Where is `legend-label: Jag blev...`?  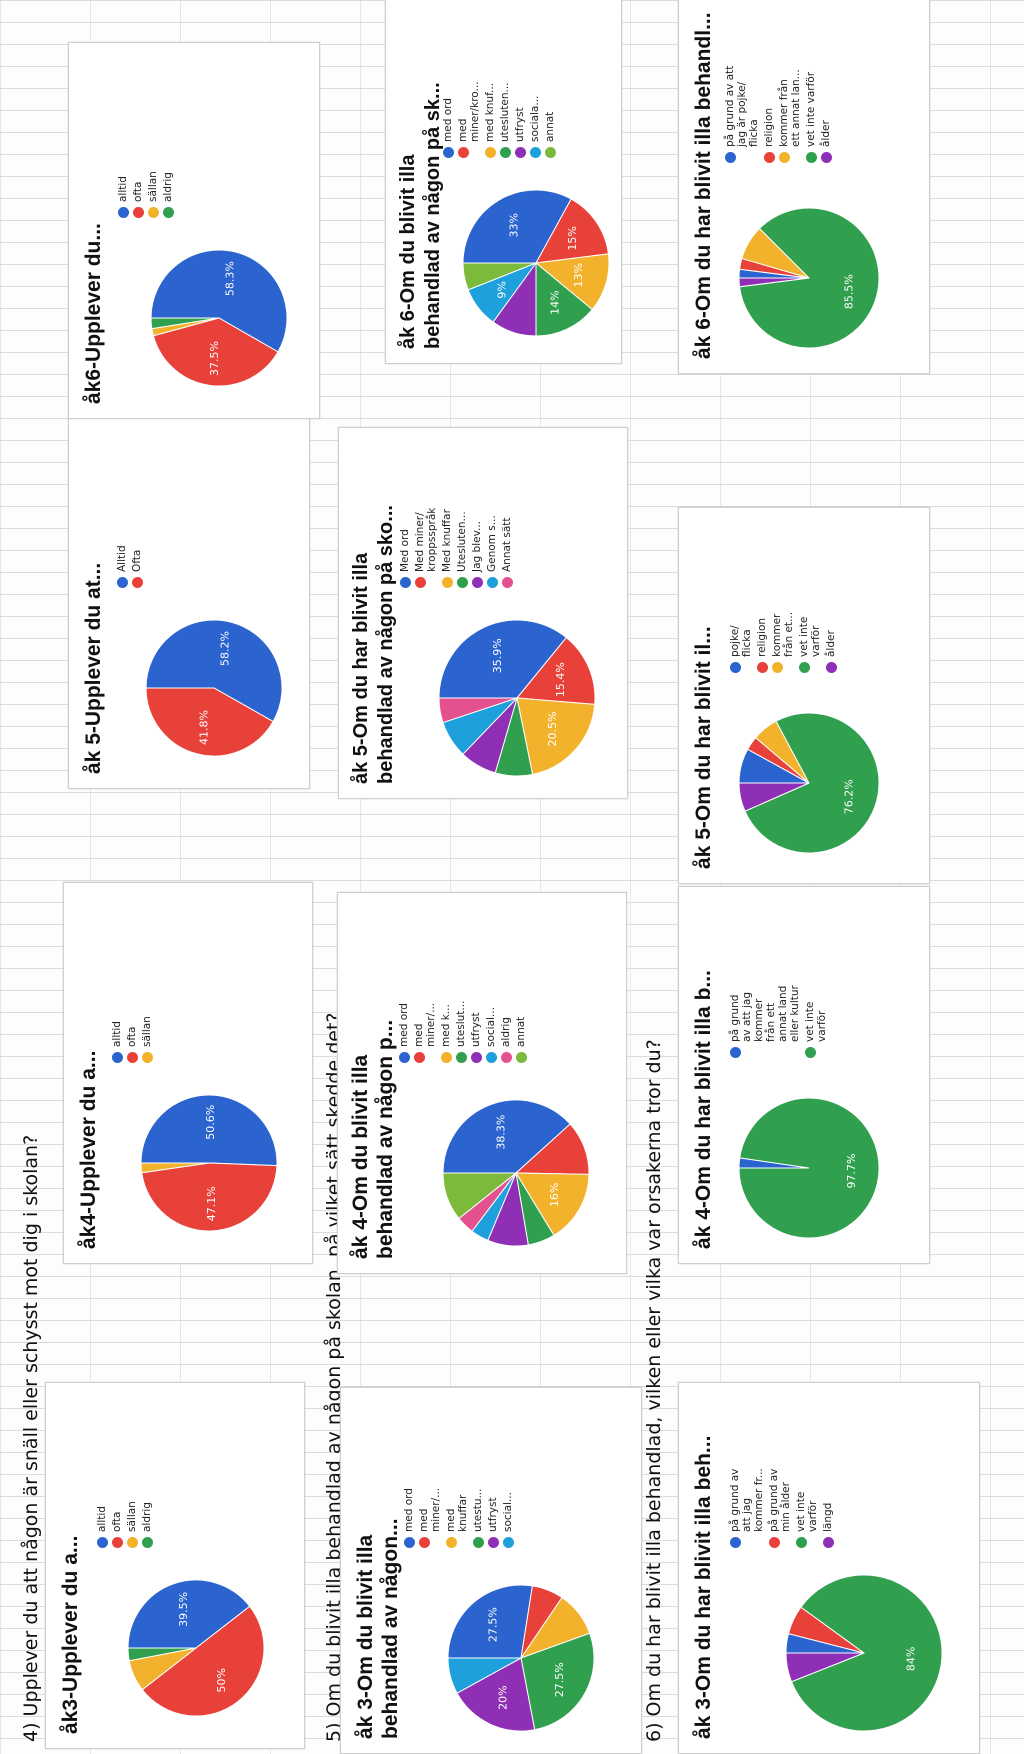 legend-label: Jag blev... is located at coordinates (477, 546).